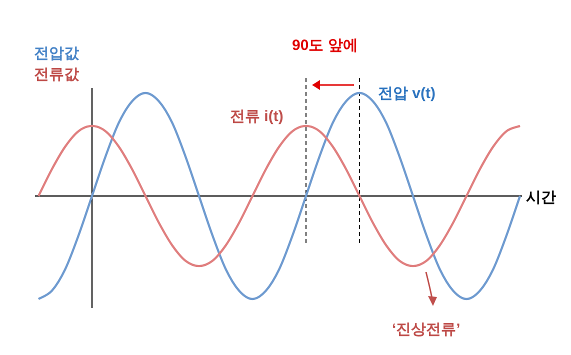 This screenshot has width=571, height=355. Describe the element at coordinates (426, 329) in the screenshot. I see `text: ‘진상전류’` at that location.